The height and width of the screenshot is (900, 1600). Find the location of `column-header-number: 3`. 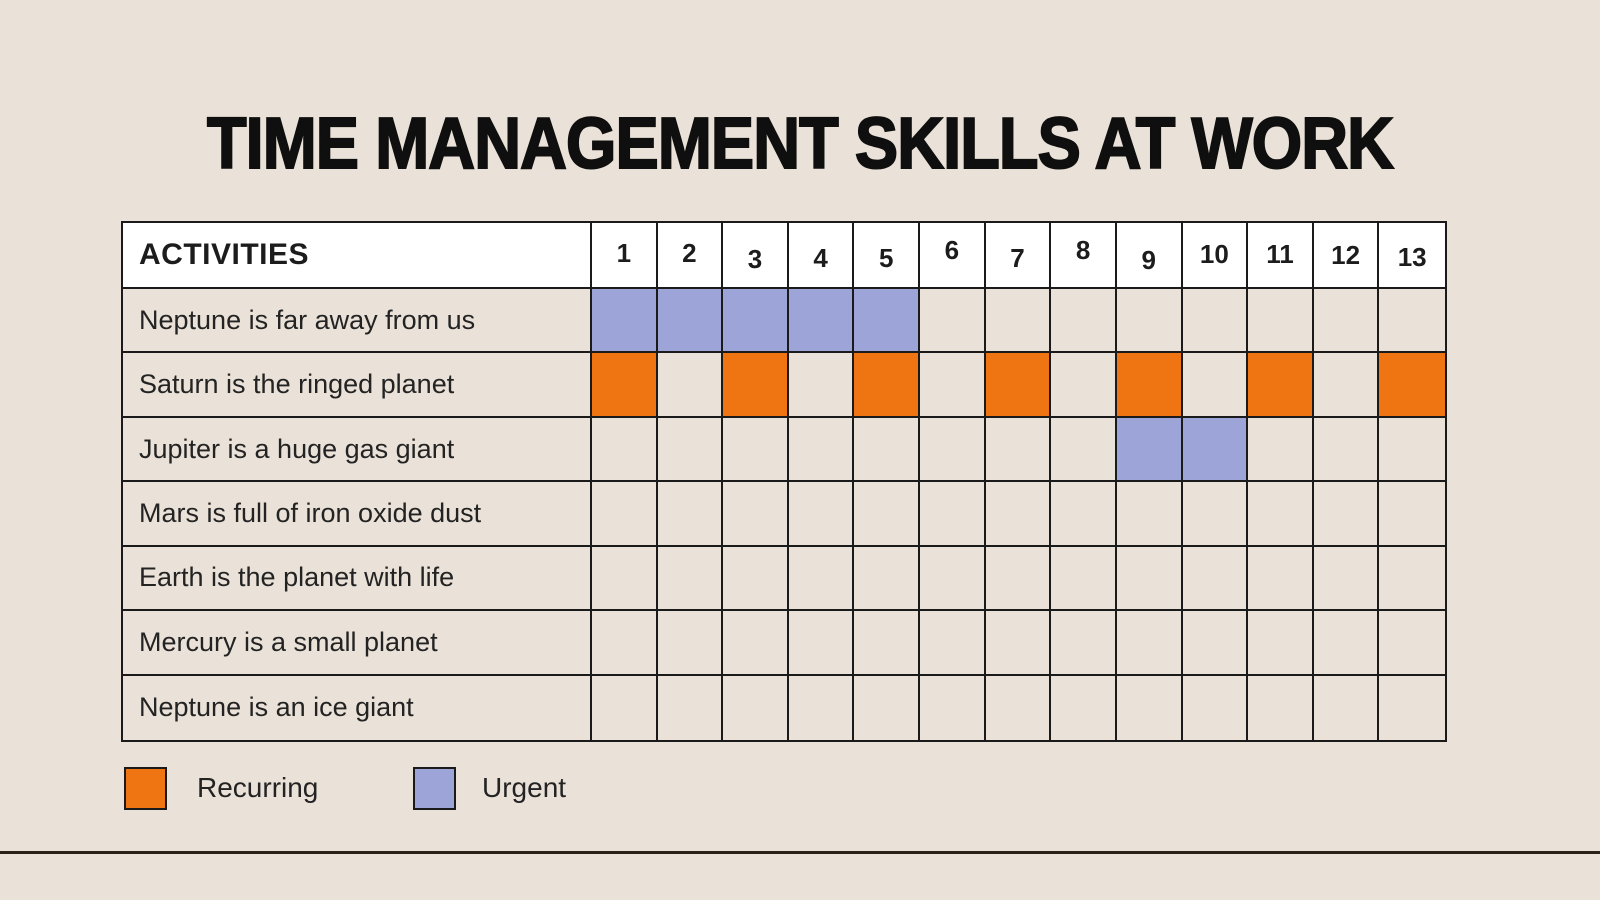

column-header-number: 3 is located at coordinates (755, 258).